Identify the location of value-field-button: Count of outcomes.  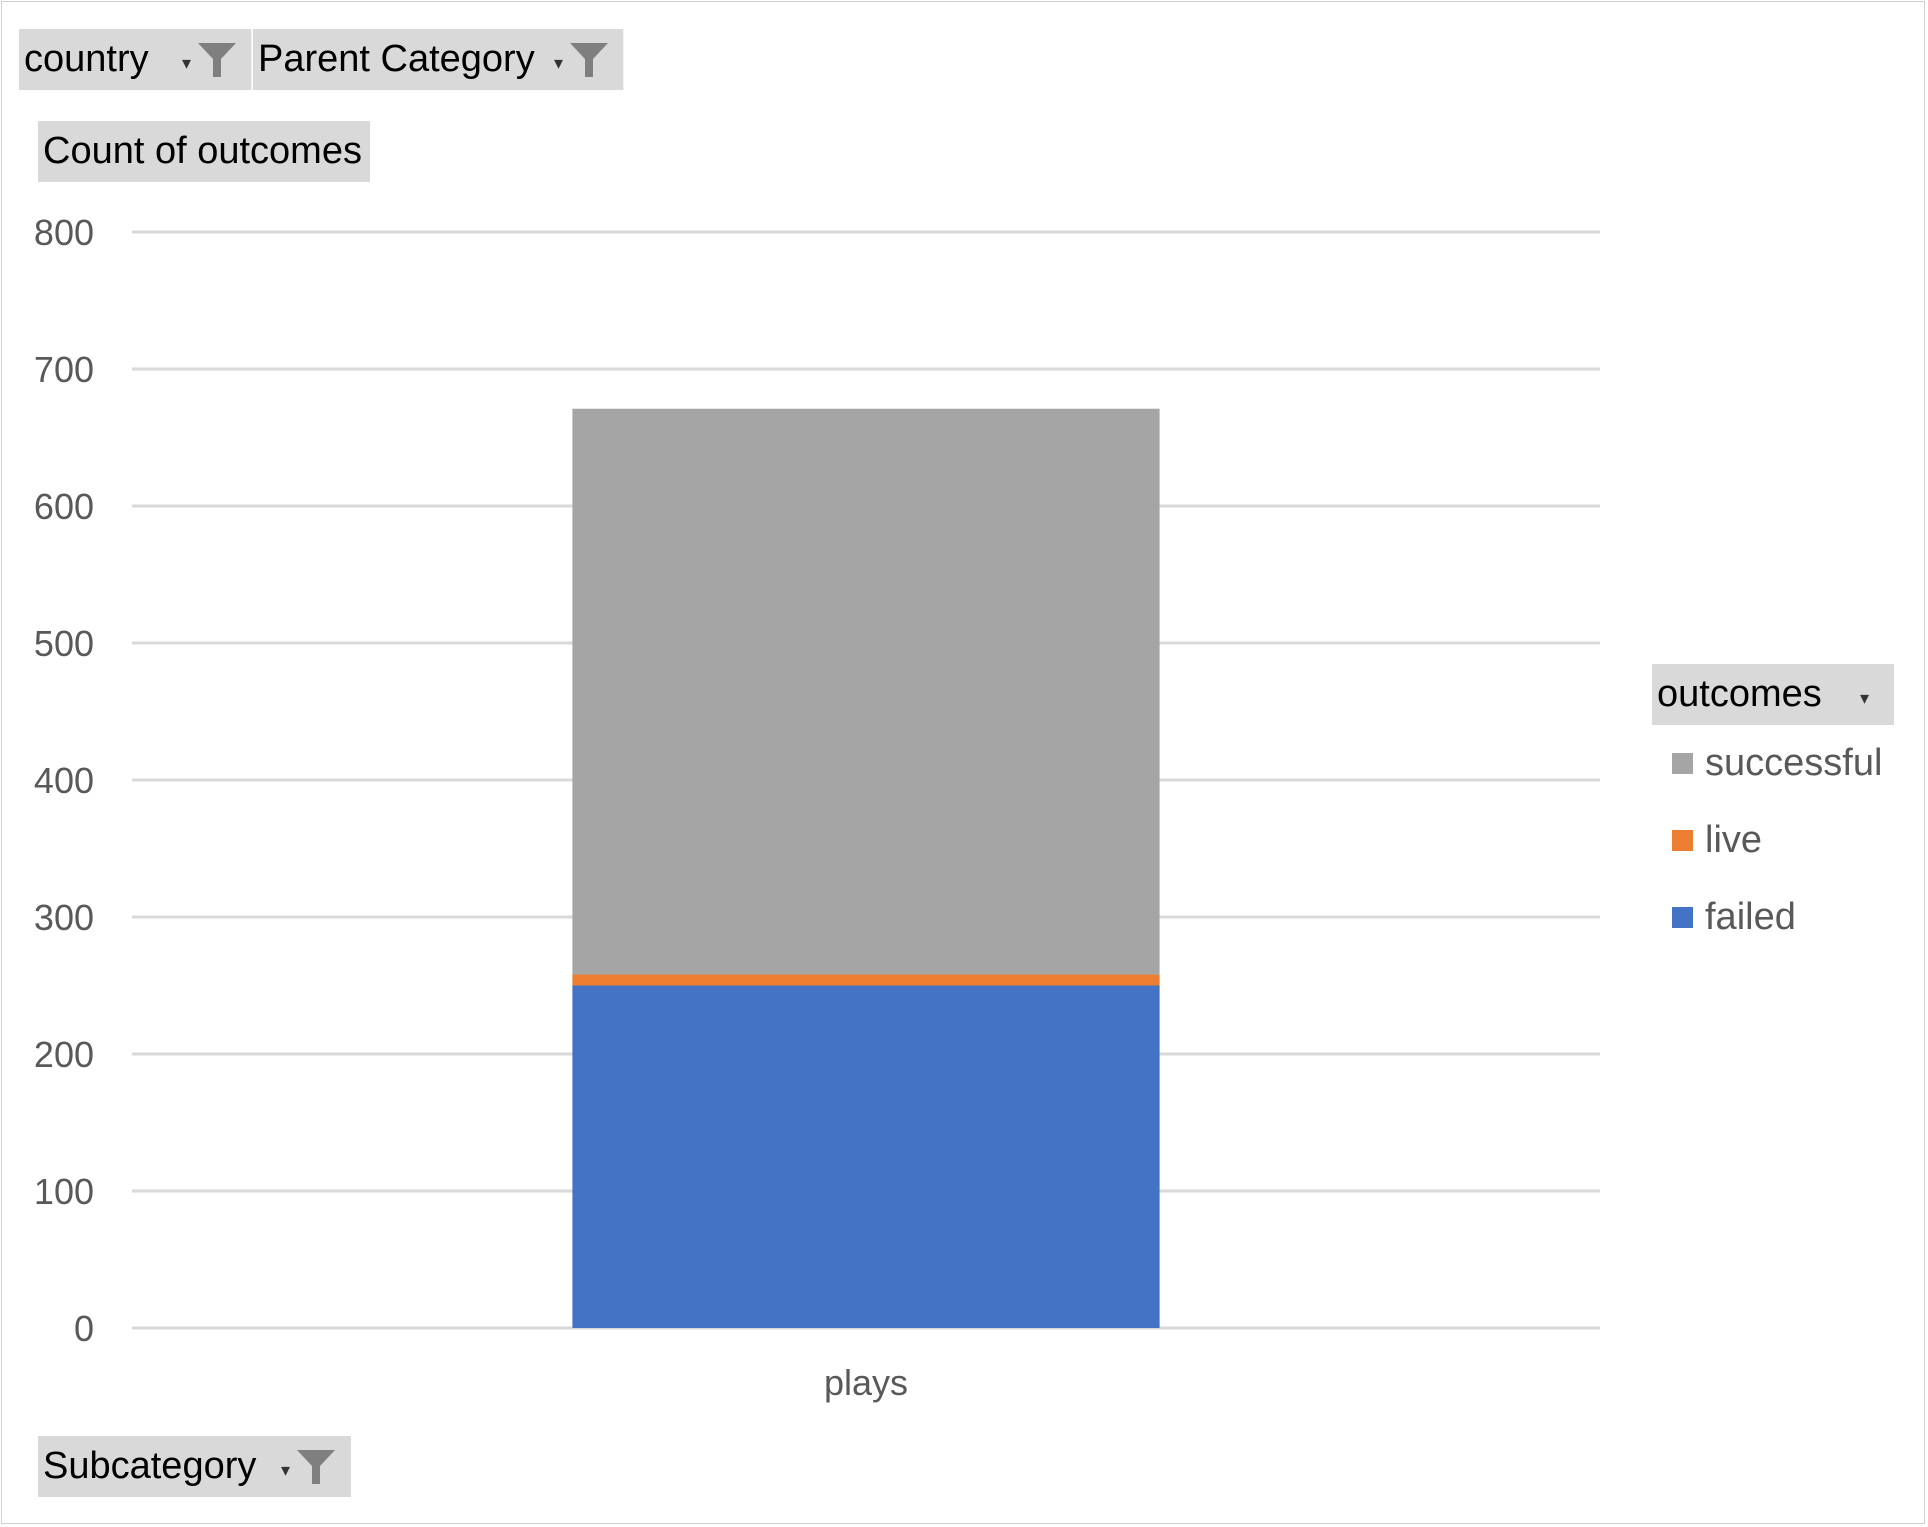
(204, 151).